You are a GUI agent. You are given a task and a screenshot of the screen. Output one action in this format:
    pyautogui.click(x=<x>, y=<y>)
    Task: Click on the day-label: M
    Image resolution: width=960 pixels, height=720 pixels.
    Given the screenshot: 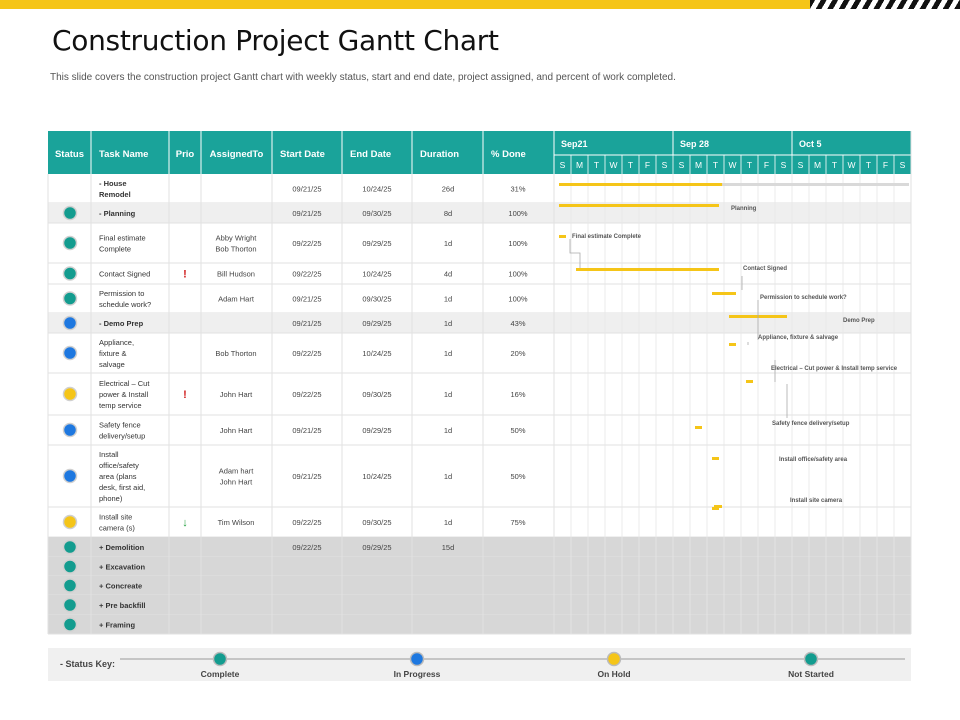 What is the action you would take?
    pyautogui.click(x=579, y=165)
    